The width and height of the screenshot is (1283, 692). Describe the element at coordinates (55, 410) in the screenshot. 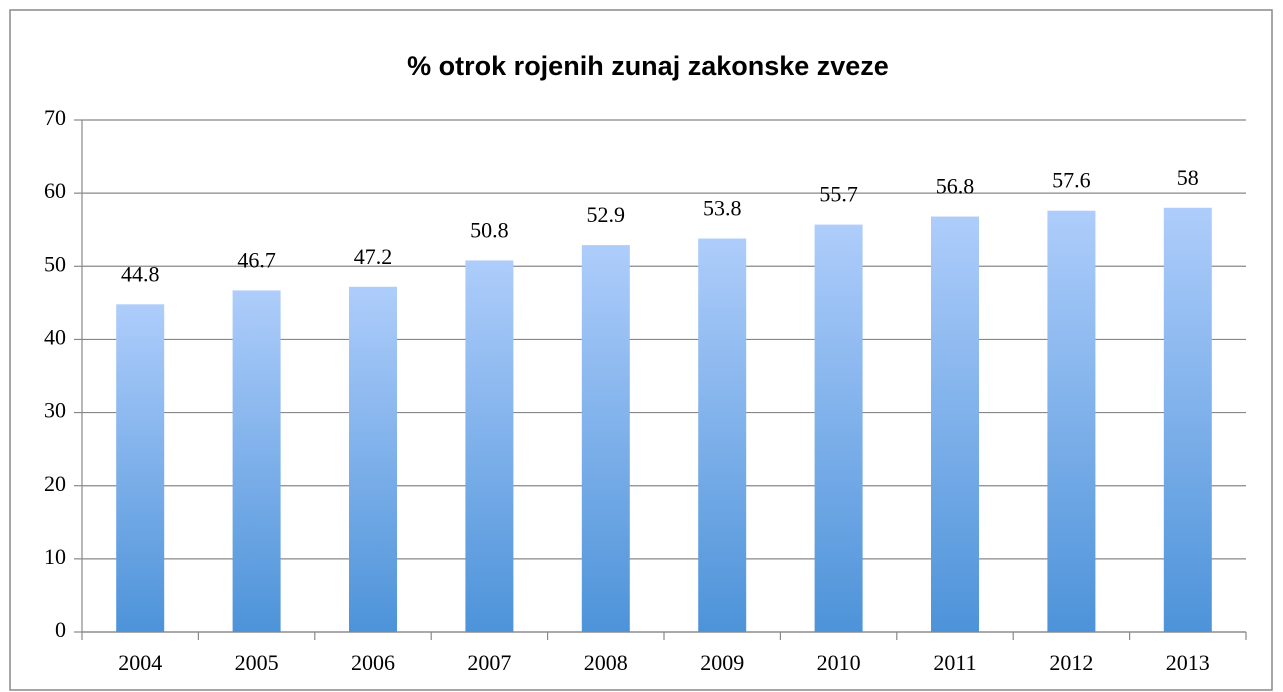

I see `y-tick-label: 30` at that location.